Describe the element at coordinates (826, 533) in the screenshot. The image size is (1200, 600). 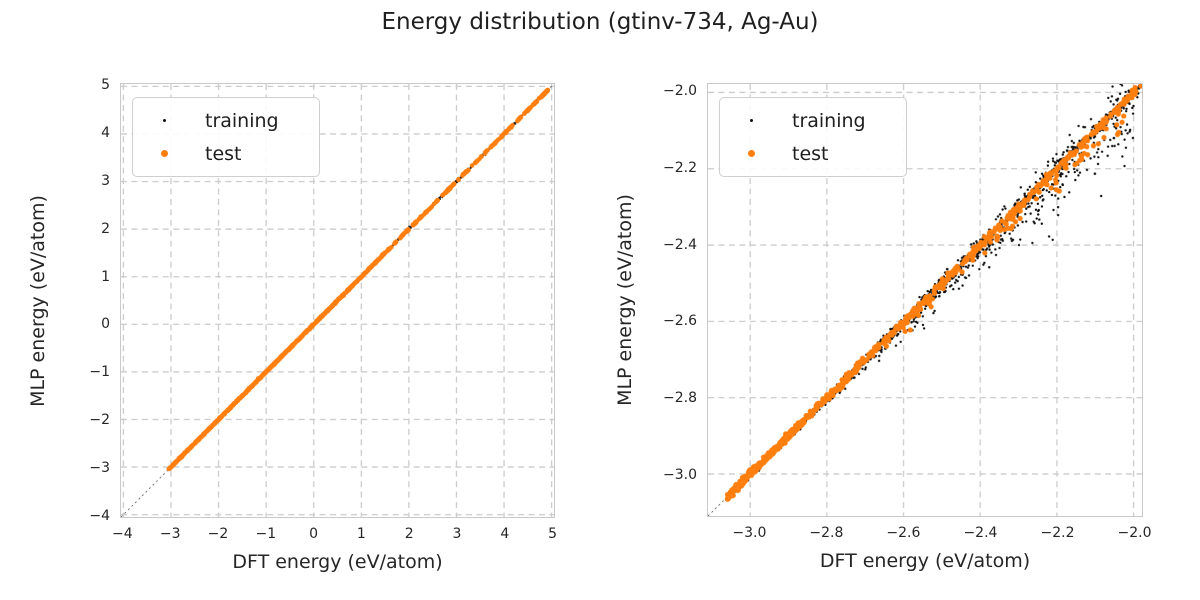
I see `x-tick-label: −2.8` at that location.